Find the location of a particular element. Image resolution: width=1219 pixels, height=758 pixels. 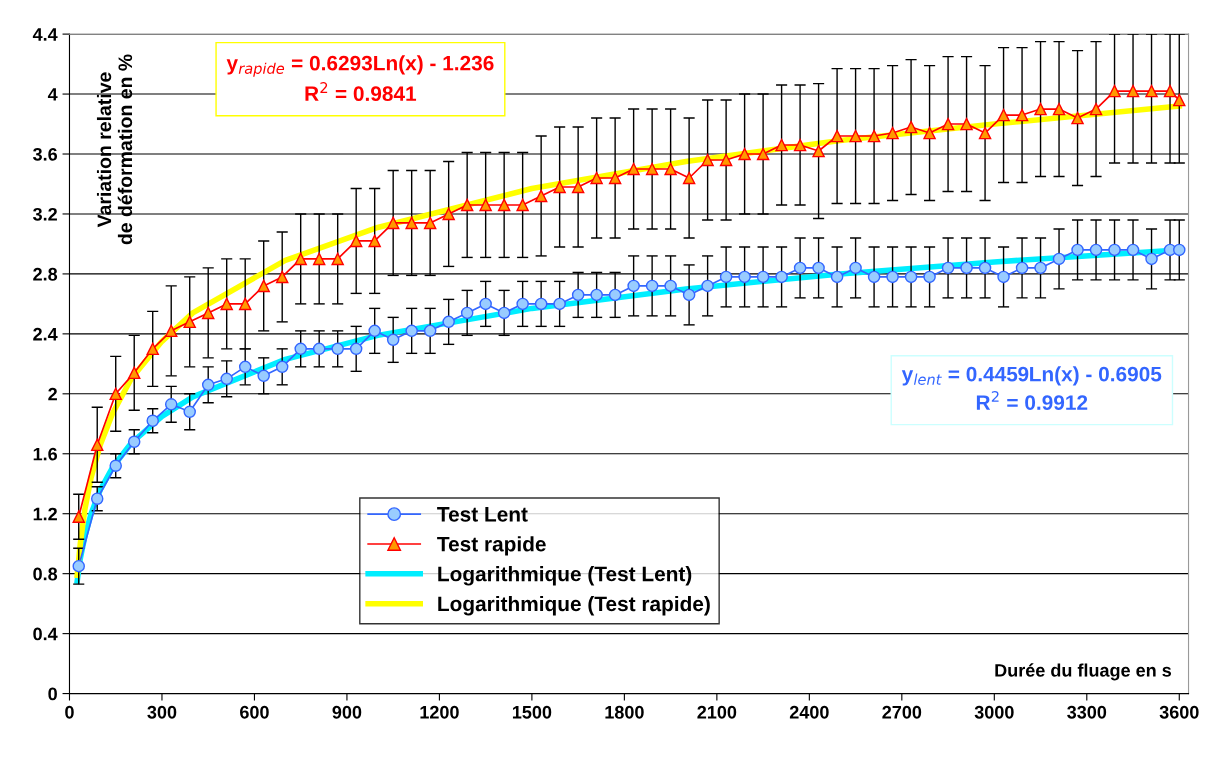

y-tick-label: 3.2 is located at coordinates (44, 214).